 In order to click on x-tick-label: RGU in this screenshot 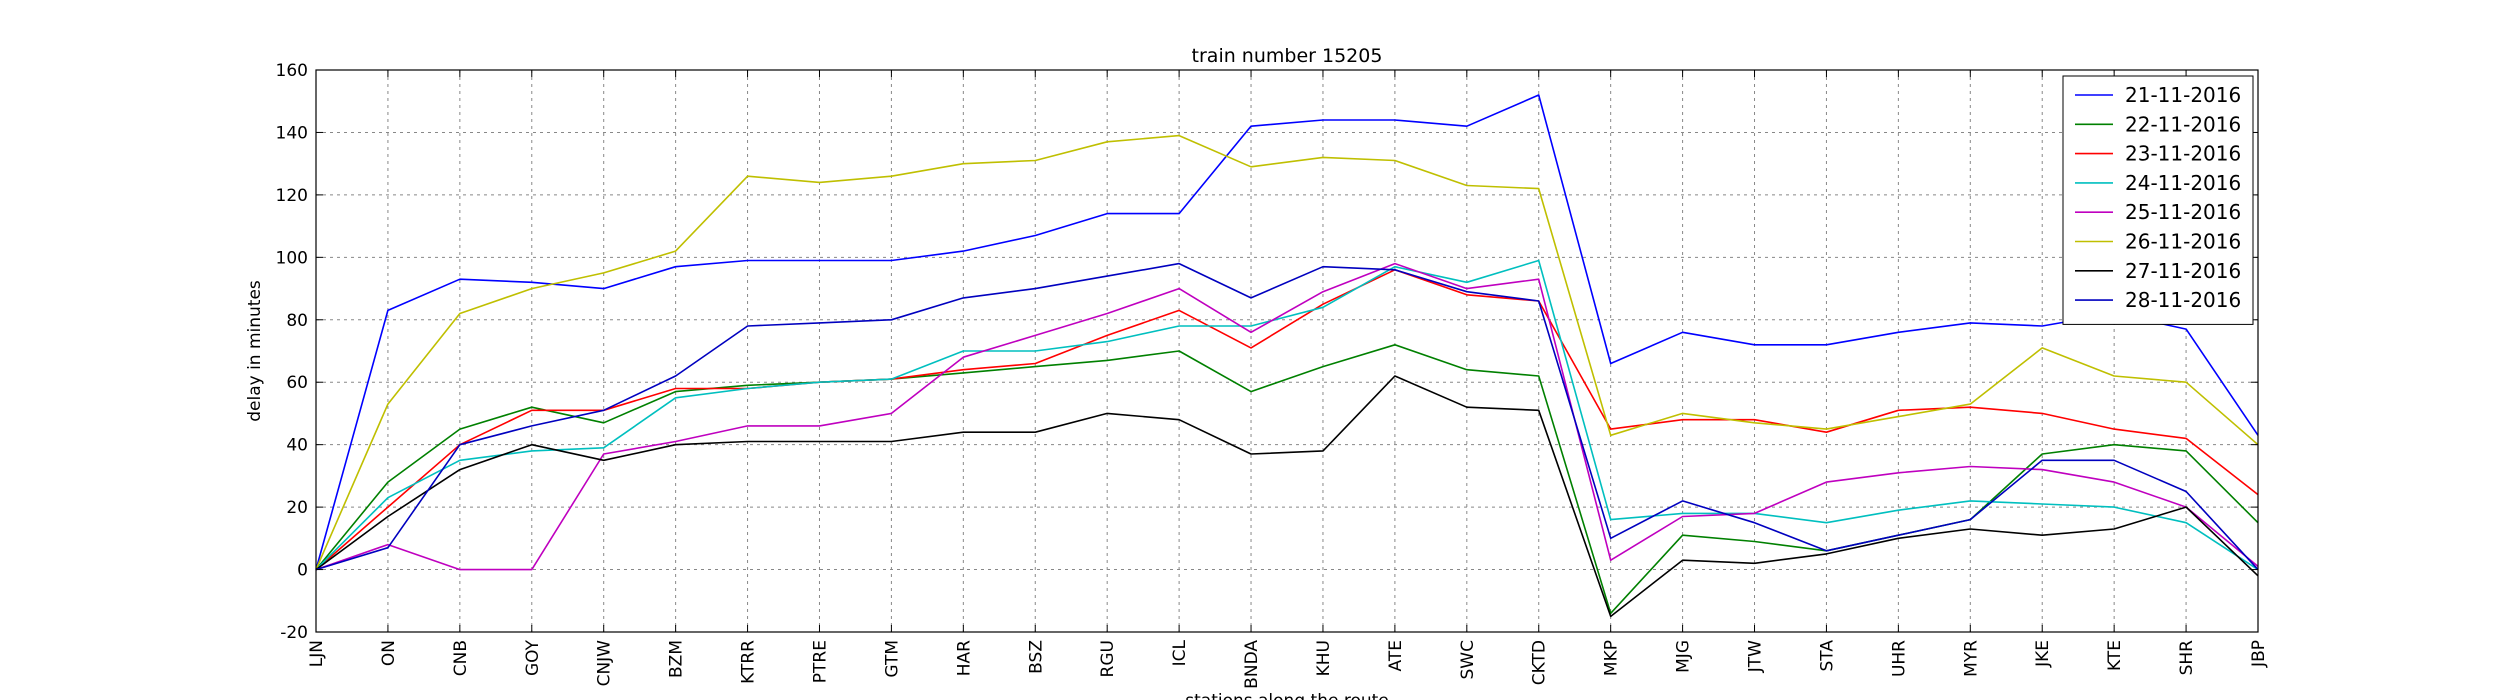, I will do `click(1108, 658)`.